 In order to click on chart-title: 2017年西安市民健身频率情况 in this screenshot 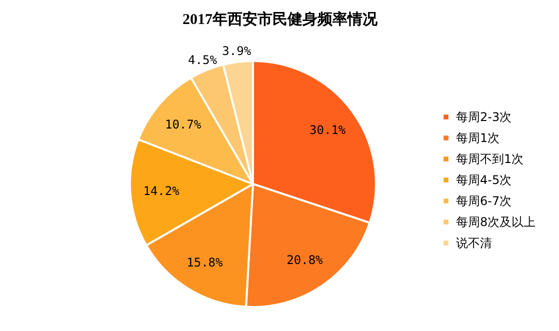, I will do `click(280, 19)`.